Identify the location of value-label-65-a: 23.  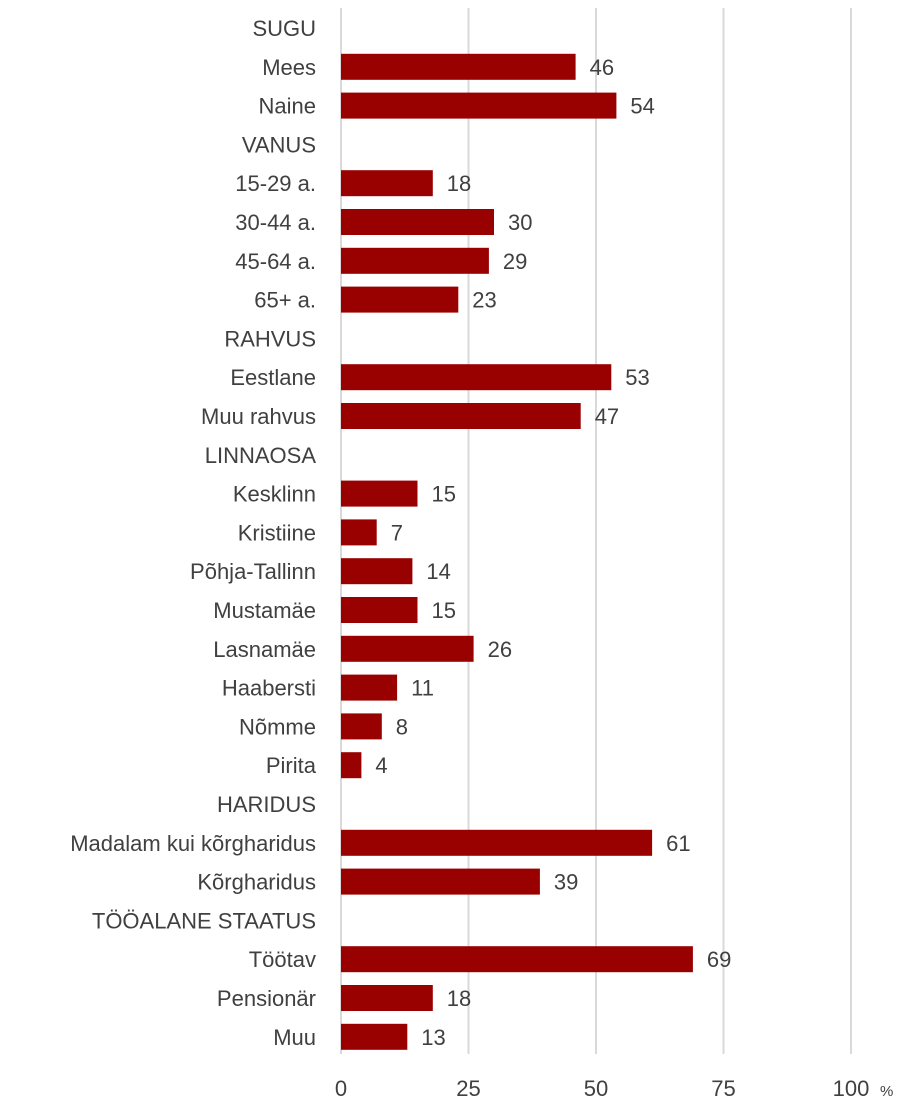
(484, 300).